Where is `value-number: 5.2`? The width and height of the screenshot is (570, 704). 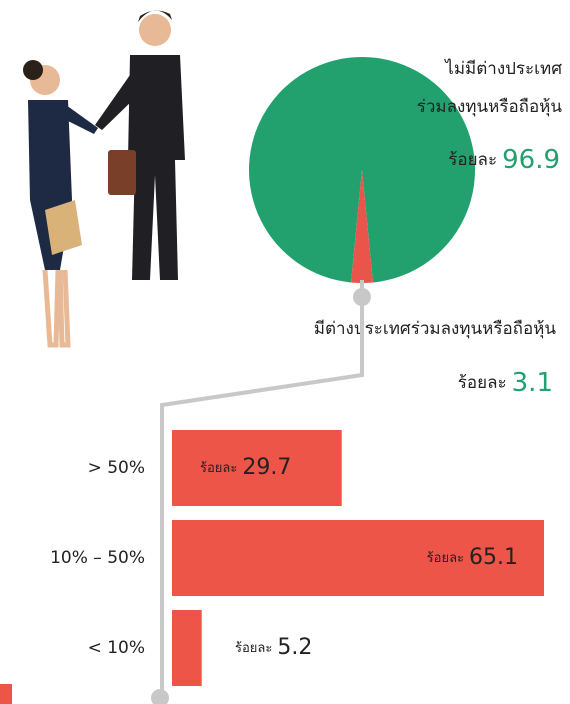 value-number: 5.2 is located at coordinates (294, 647).